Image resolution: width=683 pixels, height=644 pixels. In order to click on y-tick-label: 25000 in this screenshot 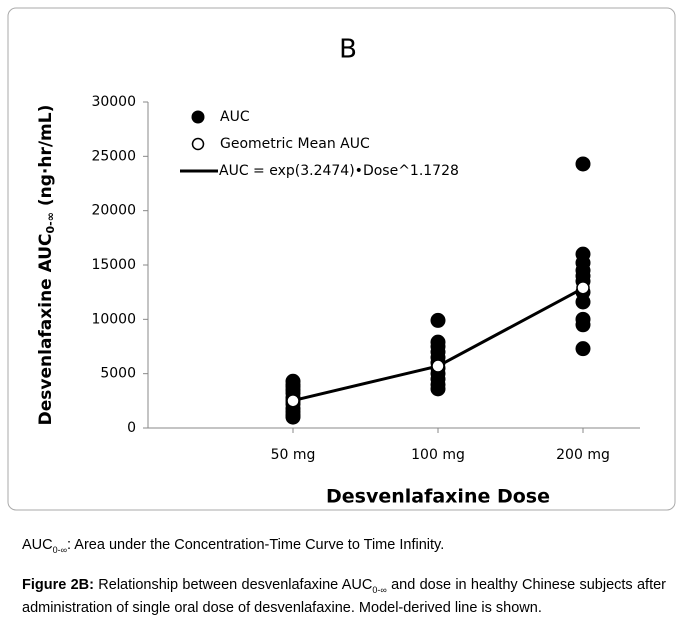, I will do `click(113, 156)`.